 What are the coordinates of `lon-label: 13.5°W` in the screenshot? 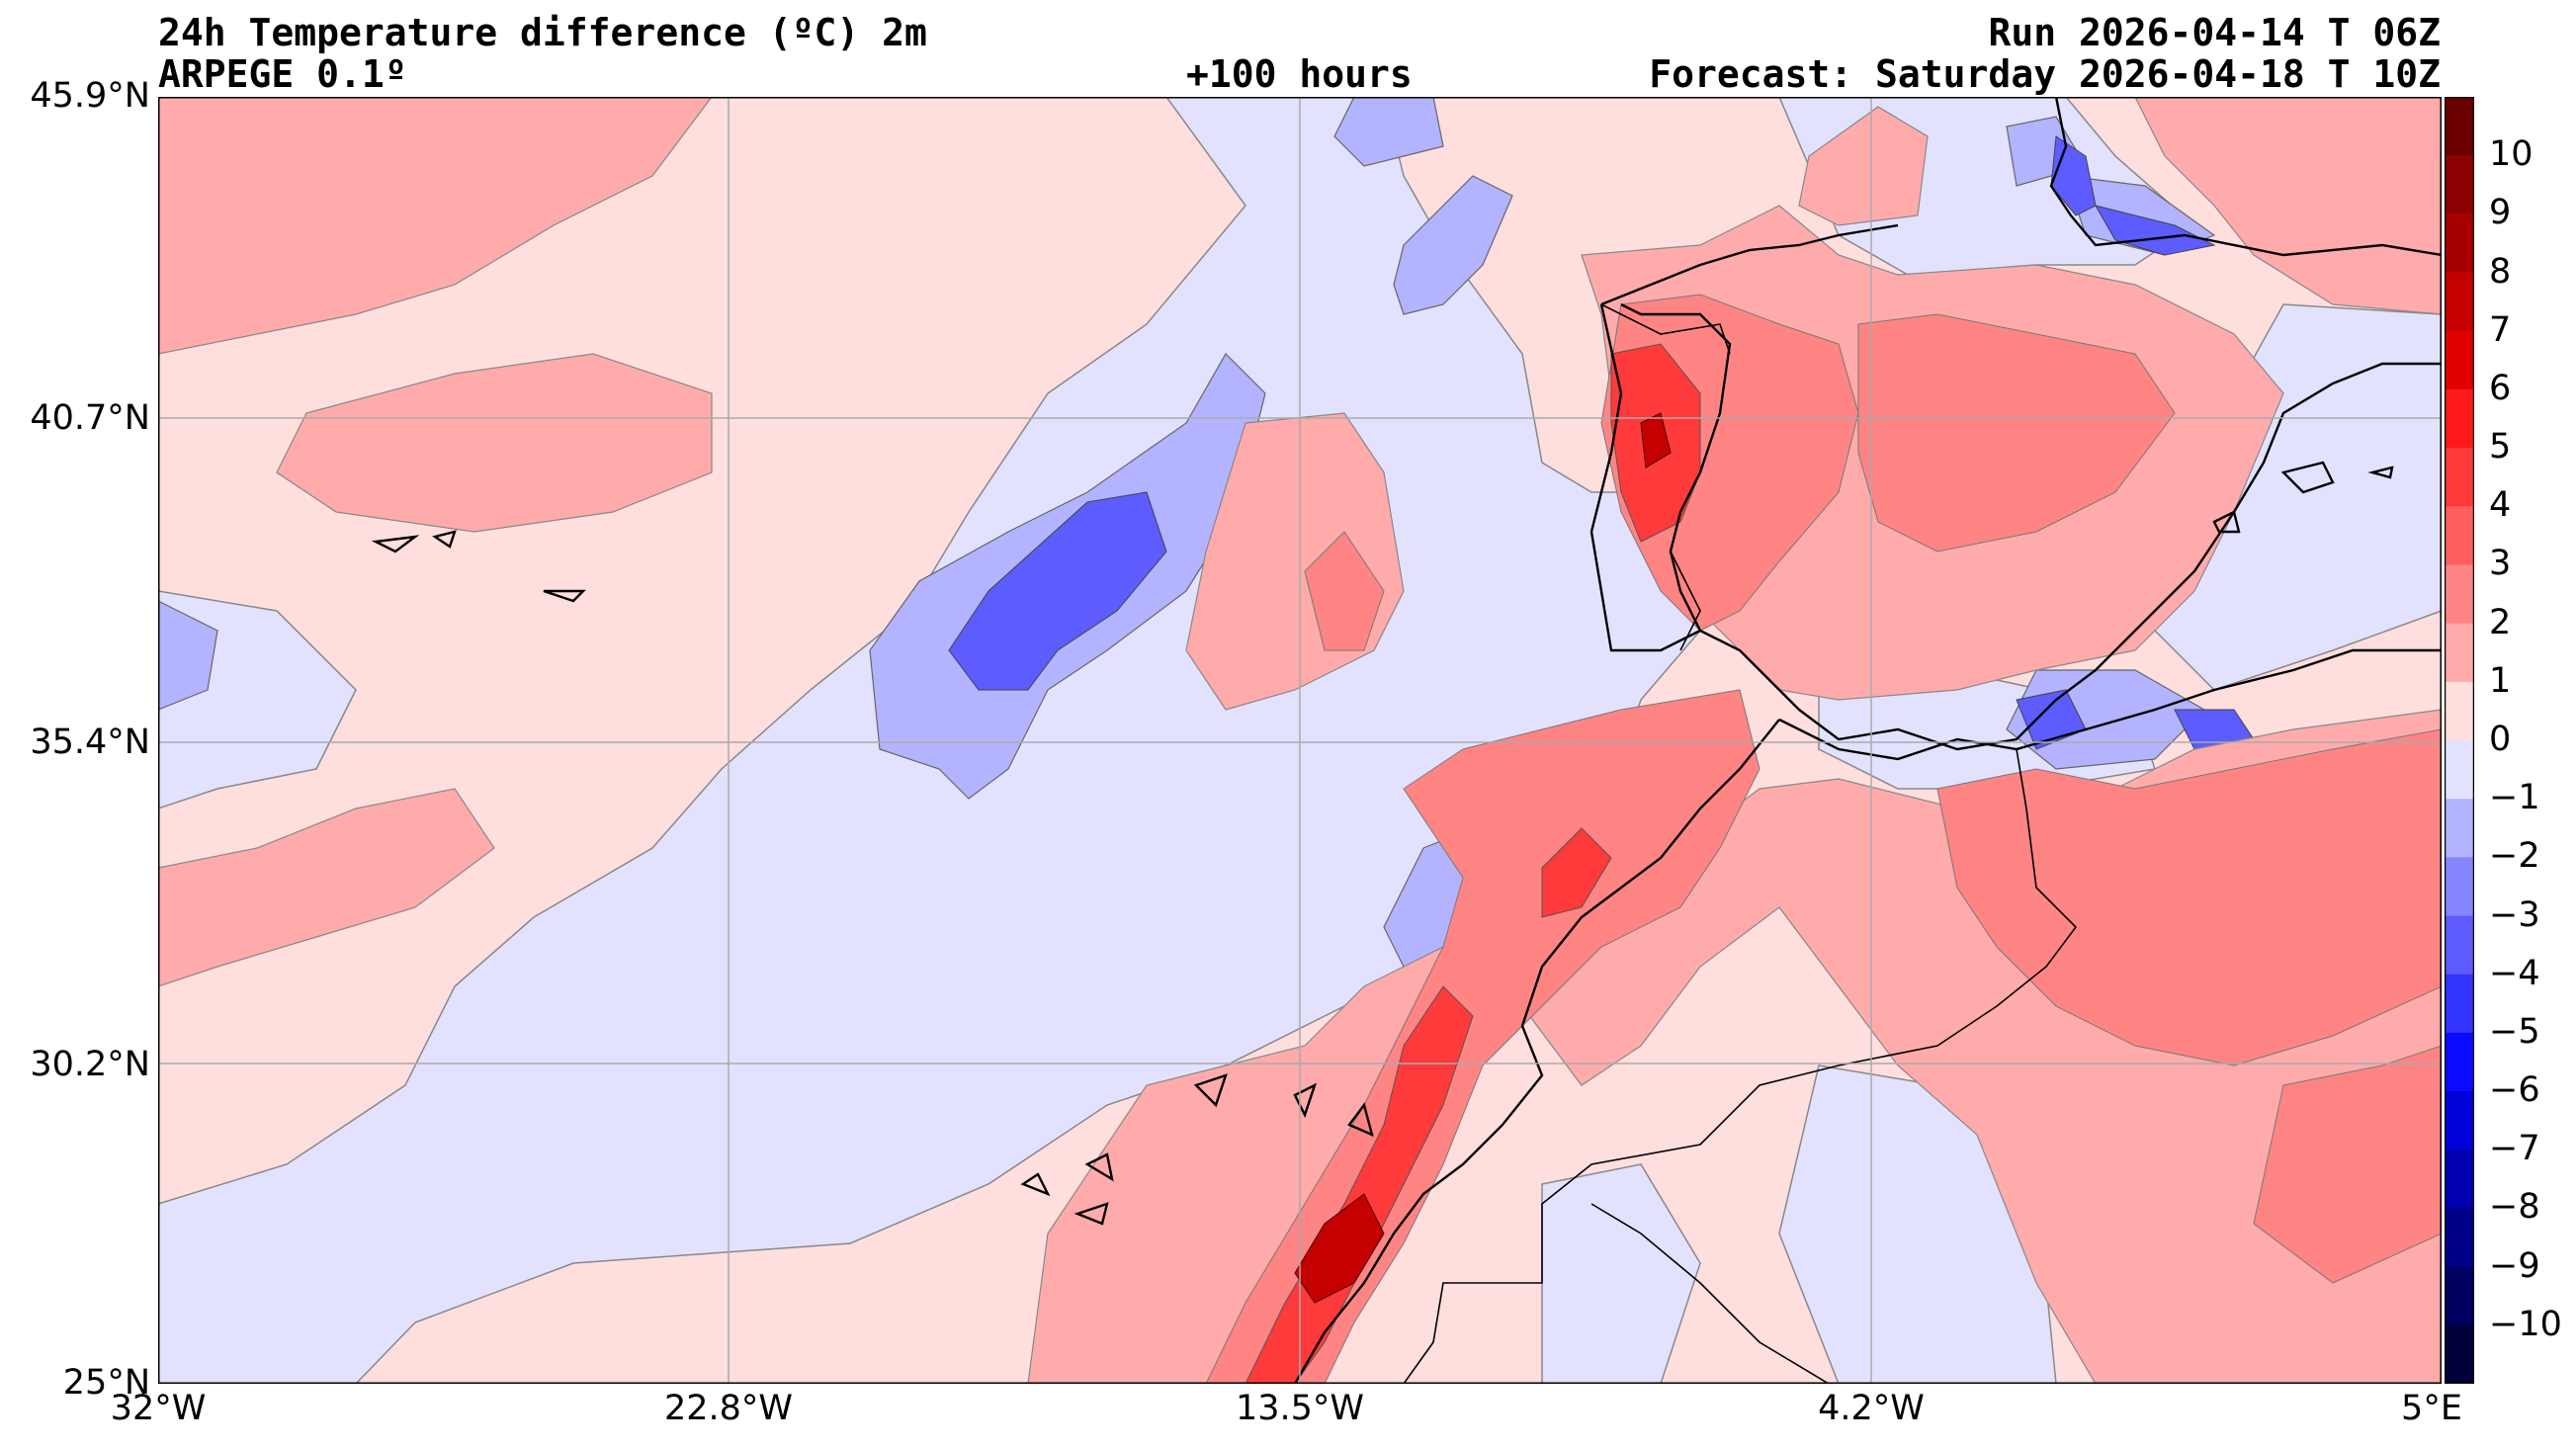 It's located at (1300, 1408).